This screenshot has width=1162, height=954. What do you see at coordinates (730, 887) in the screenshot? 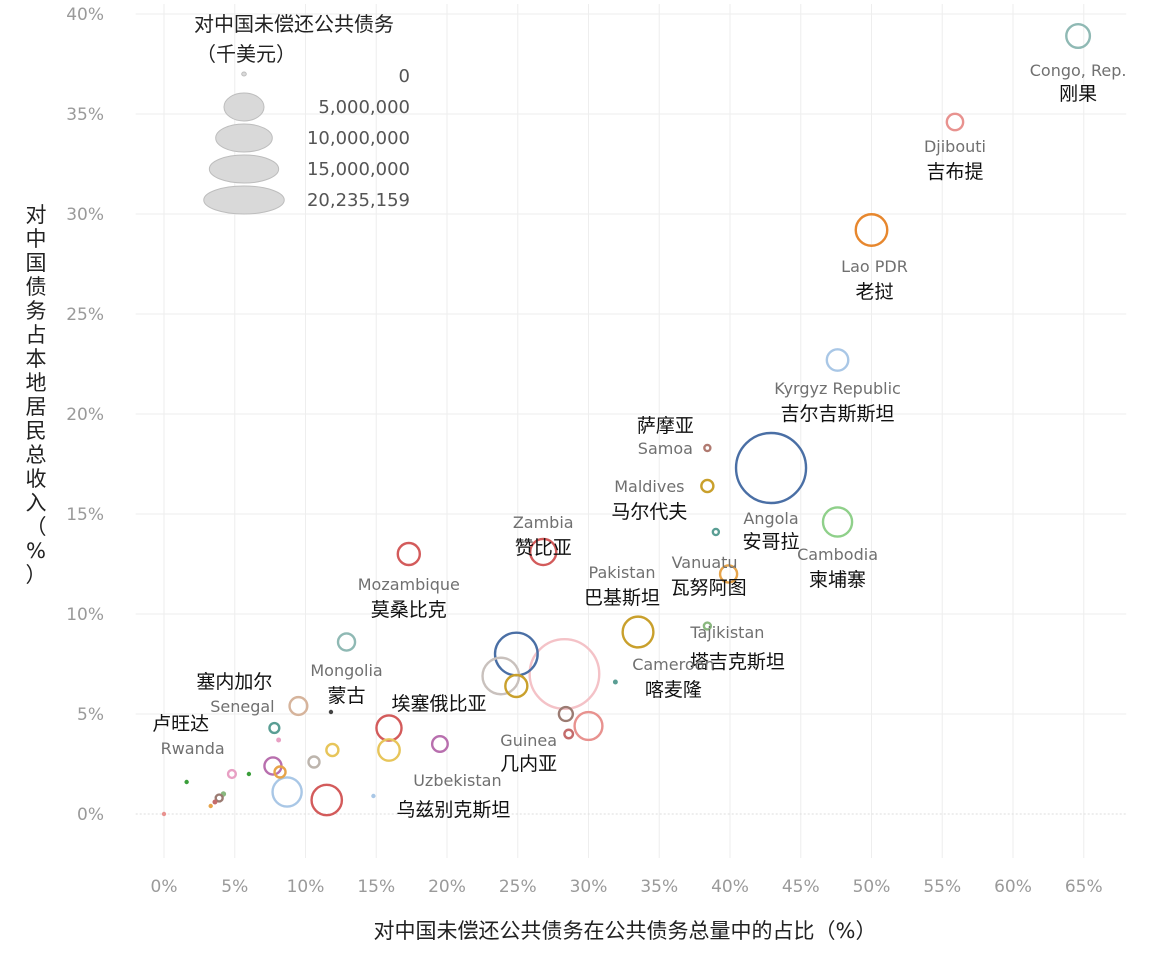
I see `x-tick-label: 40%` at bounding box center [730, 887].